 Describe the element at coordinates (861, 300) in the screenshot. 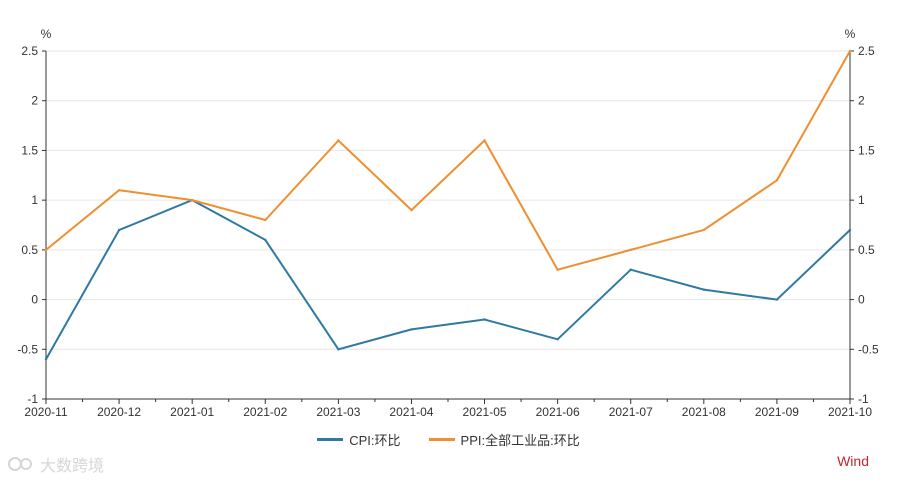

I see `y-tick-label-right: 0` at that location.